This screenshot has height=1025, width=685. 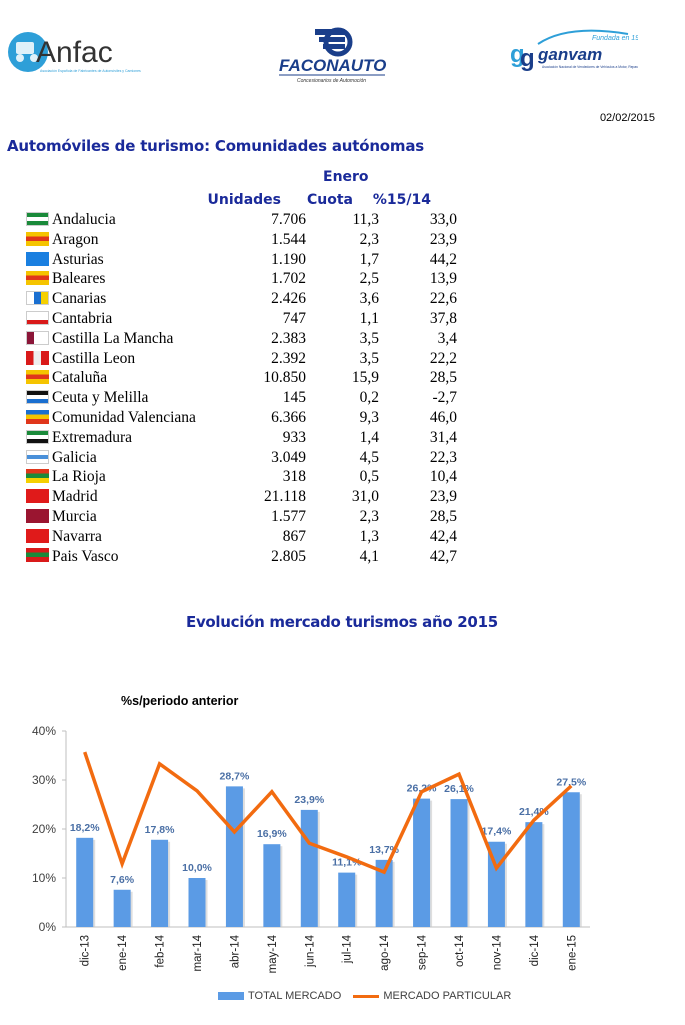 I want to click on variation-value: 3,4, so click(x=447, y=338).